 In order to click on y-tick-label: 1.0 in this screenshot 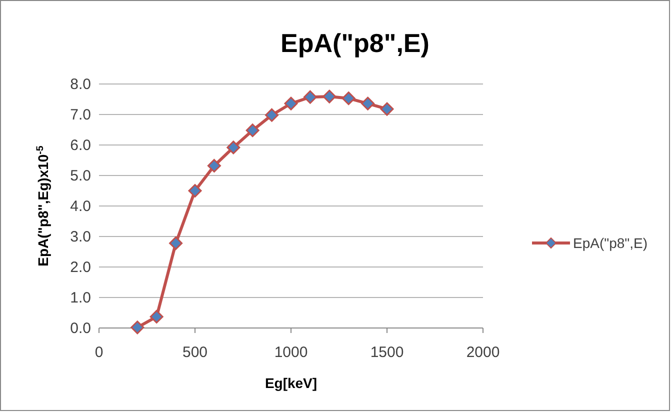, I will do `click(80, 298)`.